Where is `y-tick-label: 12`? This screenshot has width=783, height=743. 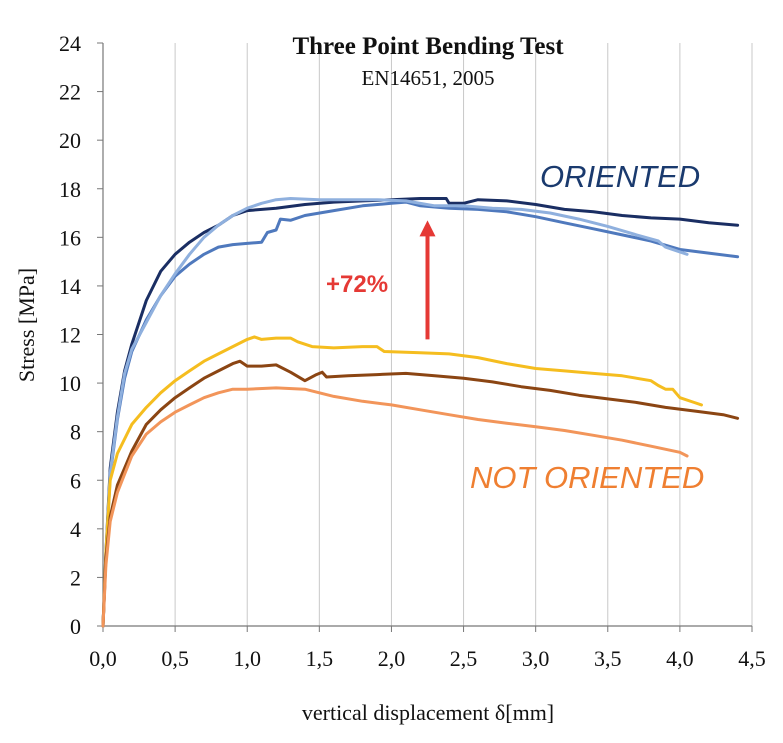
y-tick-label: 12 is located at coordinates (70, 335).